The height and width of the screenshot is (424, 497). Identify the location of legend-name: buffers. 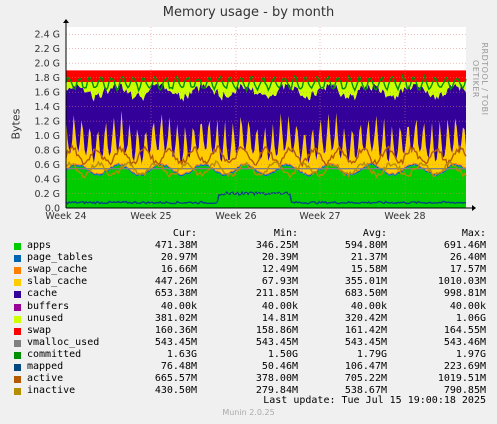
(48, 306).